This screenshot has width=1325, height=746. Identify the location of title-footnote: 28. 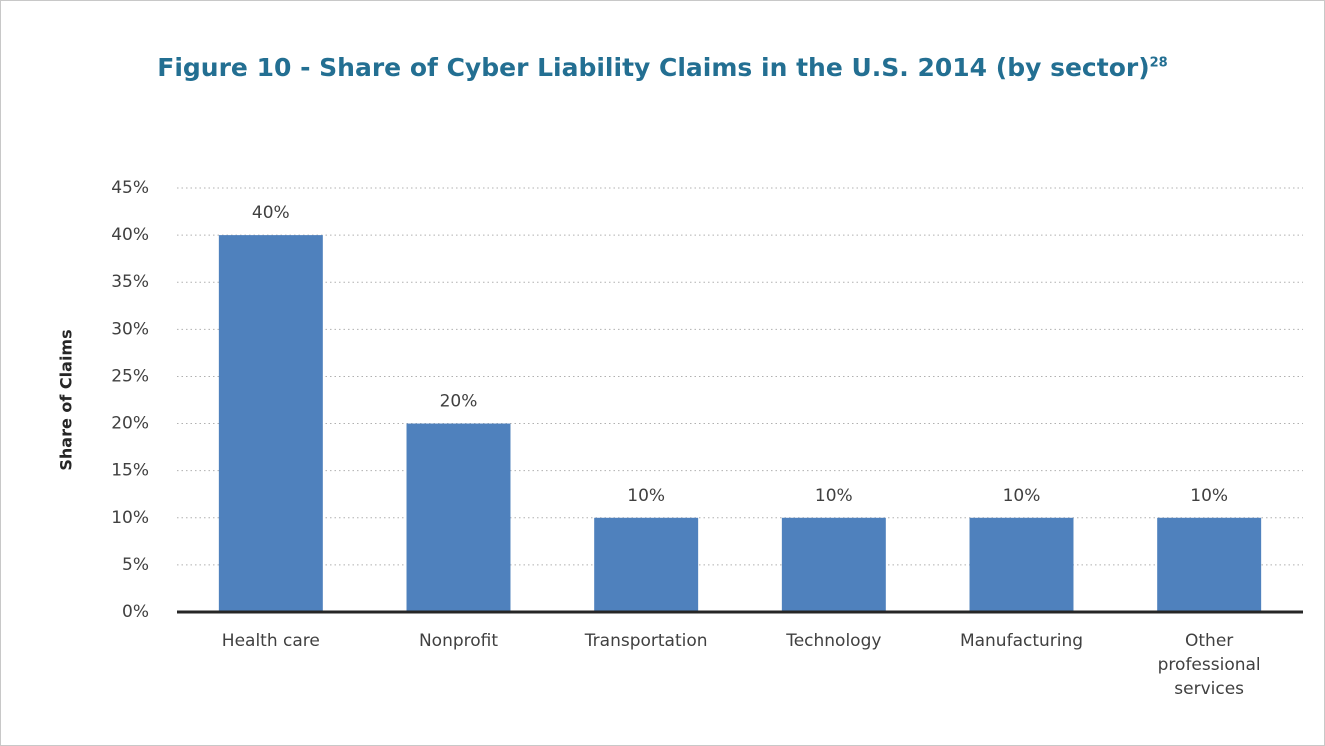
(1158, 63).